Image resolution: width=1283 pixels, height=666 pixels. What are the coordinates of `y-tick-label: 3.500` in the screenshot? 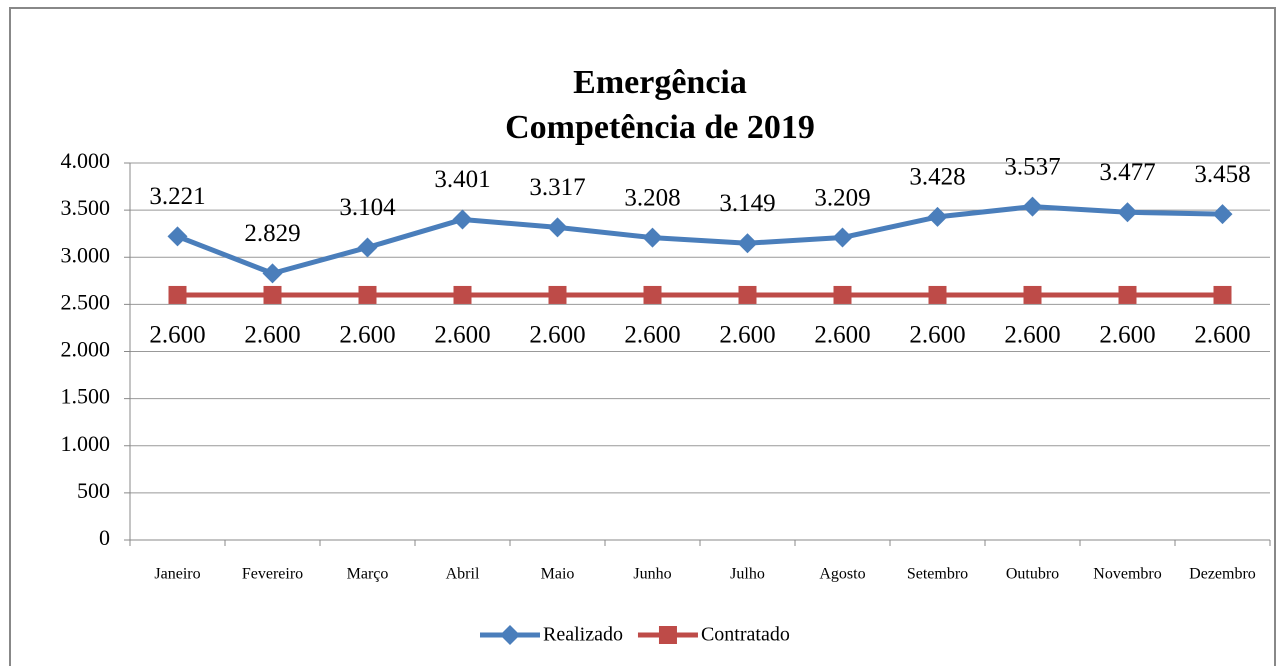 It's located at (86, 207).